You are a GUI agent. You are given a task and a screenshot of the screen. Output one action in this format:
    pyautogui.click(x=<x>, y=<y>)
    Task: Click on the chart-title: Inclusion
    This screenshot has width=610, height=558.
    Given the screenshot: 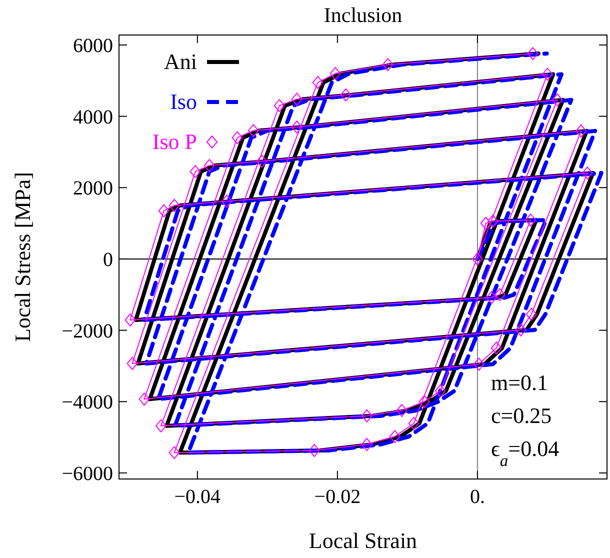 What is the action you would take?
    pyautogui.click(x=363, y=15)
    